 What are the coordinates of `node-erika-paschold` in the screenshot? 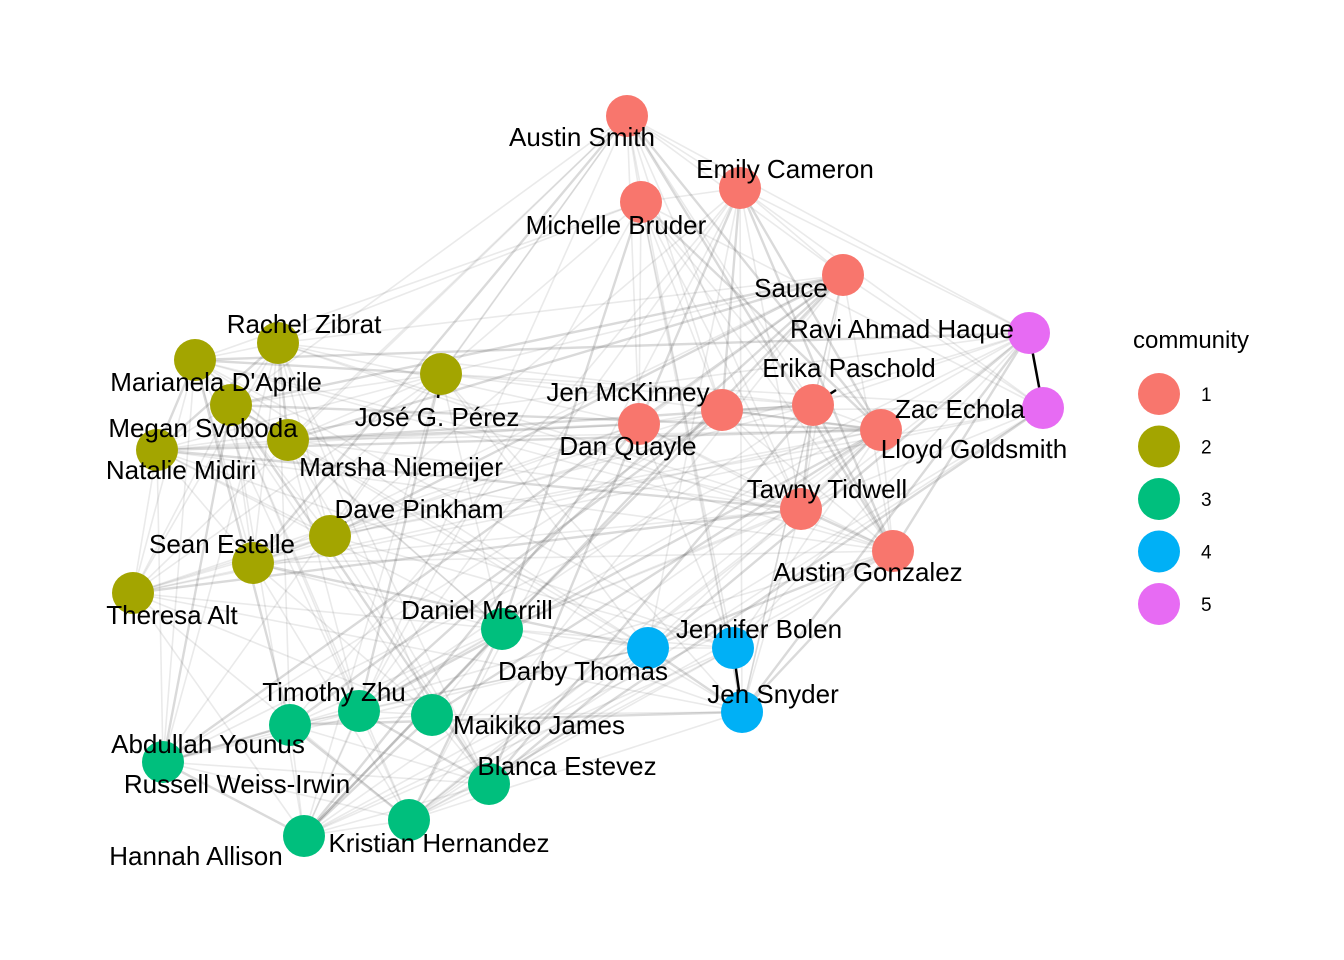 It's located at (813, 405).